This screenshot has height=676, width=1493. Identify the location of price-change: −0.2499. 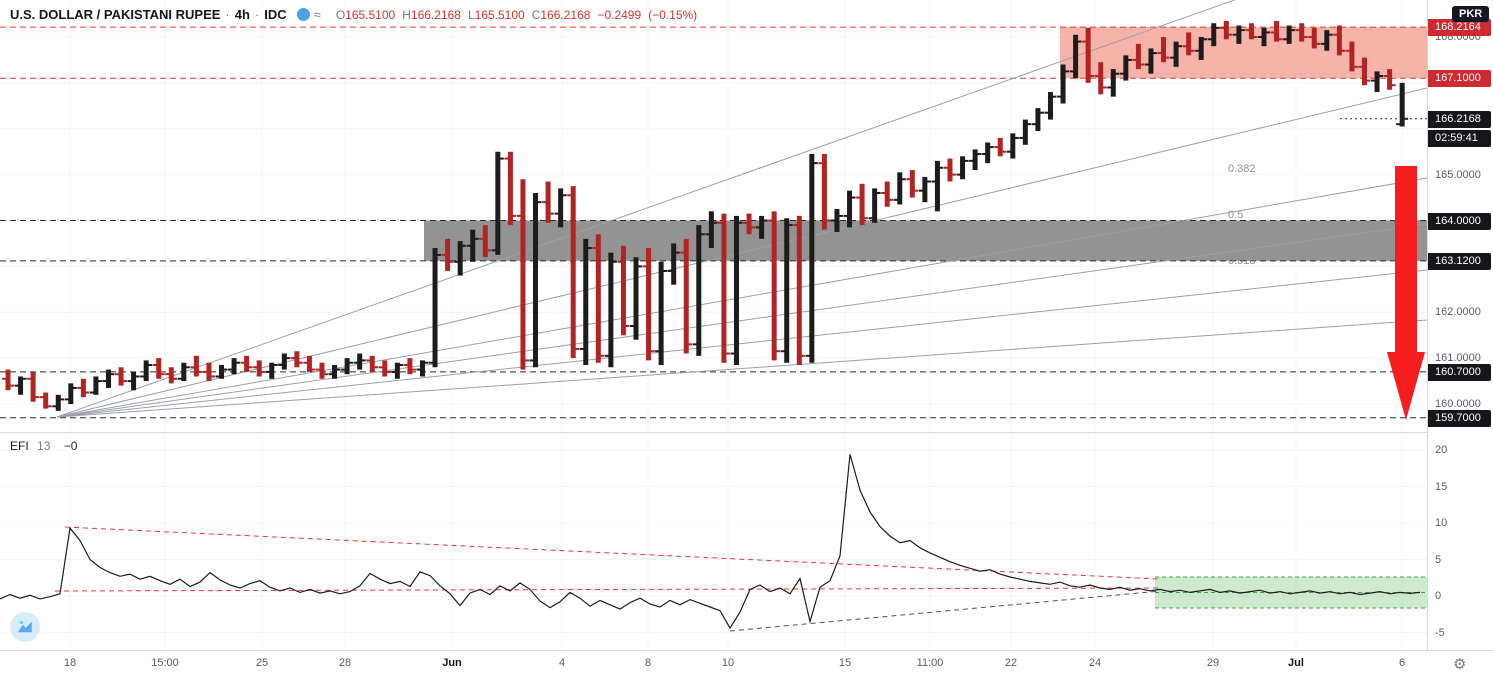
(619, 14).